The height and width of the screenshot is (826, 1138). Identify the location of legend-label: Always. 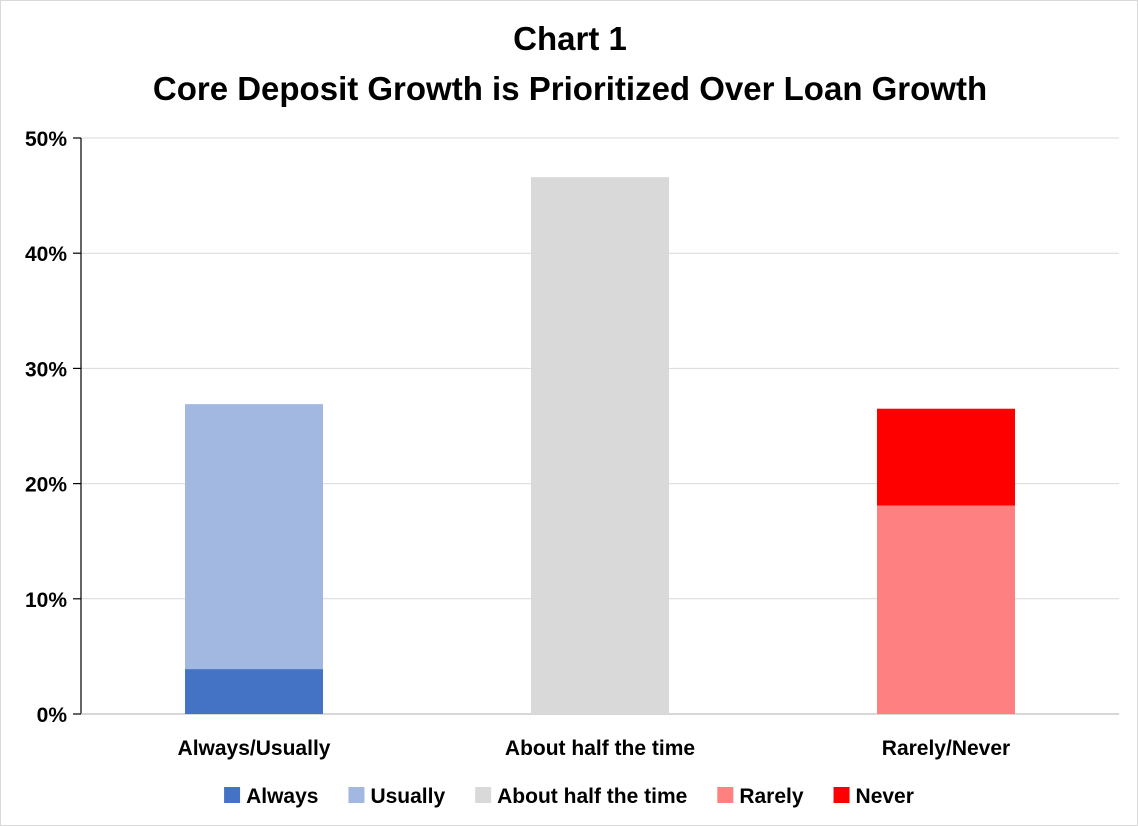
(282, 796).